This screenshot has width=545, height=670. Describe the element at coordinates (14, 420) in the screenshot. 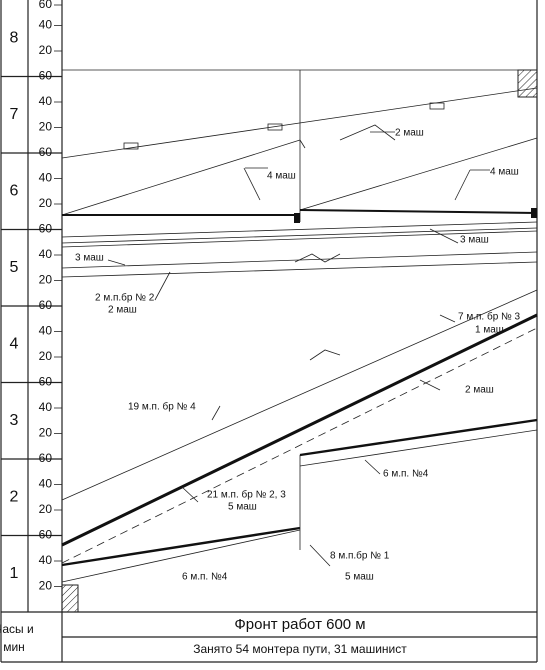

I see `hour-label: 3` at that location.